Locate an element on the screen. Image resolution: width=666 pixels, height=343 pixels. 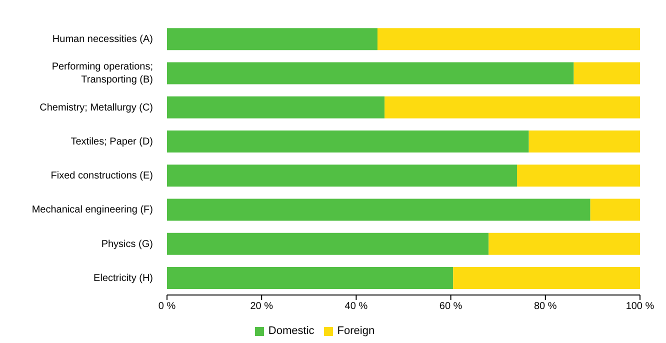
x-tick-label: 20 % is located at coordinates (262, 306).